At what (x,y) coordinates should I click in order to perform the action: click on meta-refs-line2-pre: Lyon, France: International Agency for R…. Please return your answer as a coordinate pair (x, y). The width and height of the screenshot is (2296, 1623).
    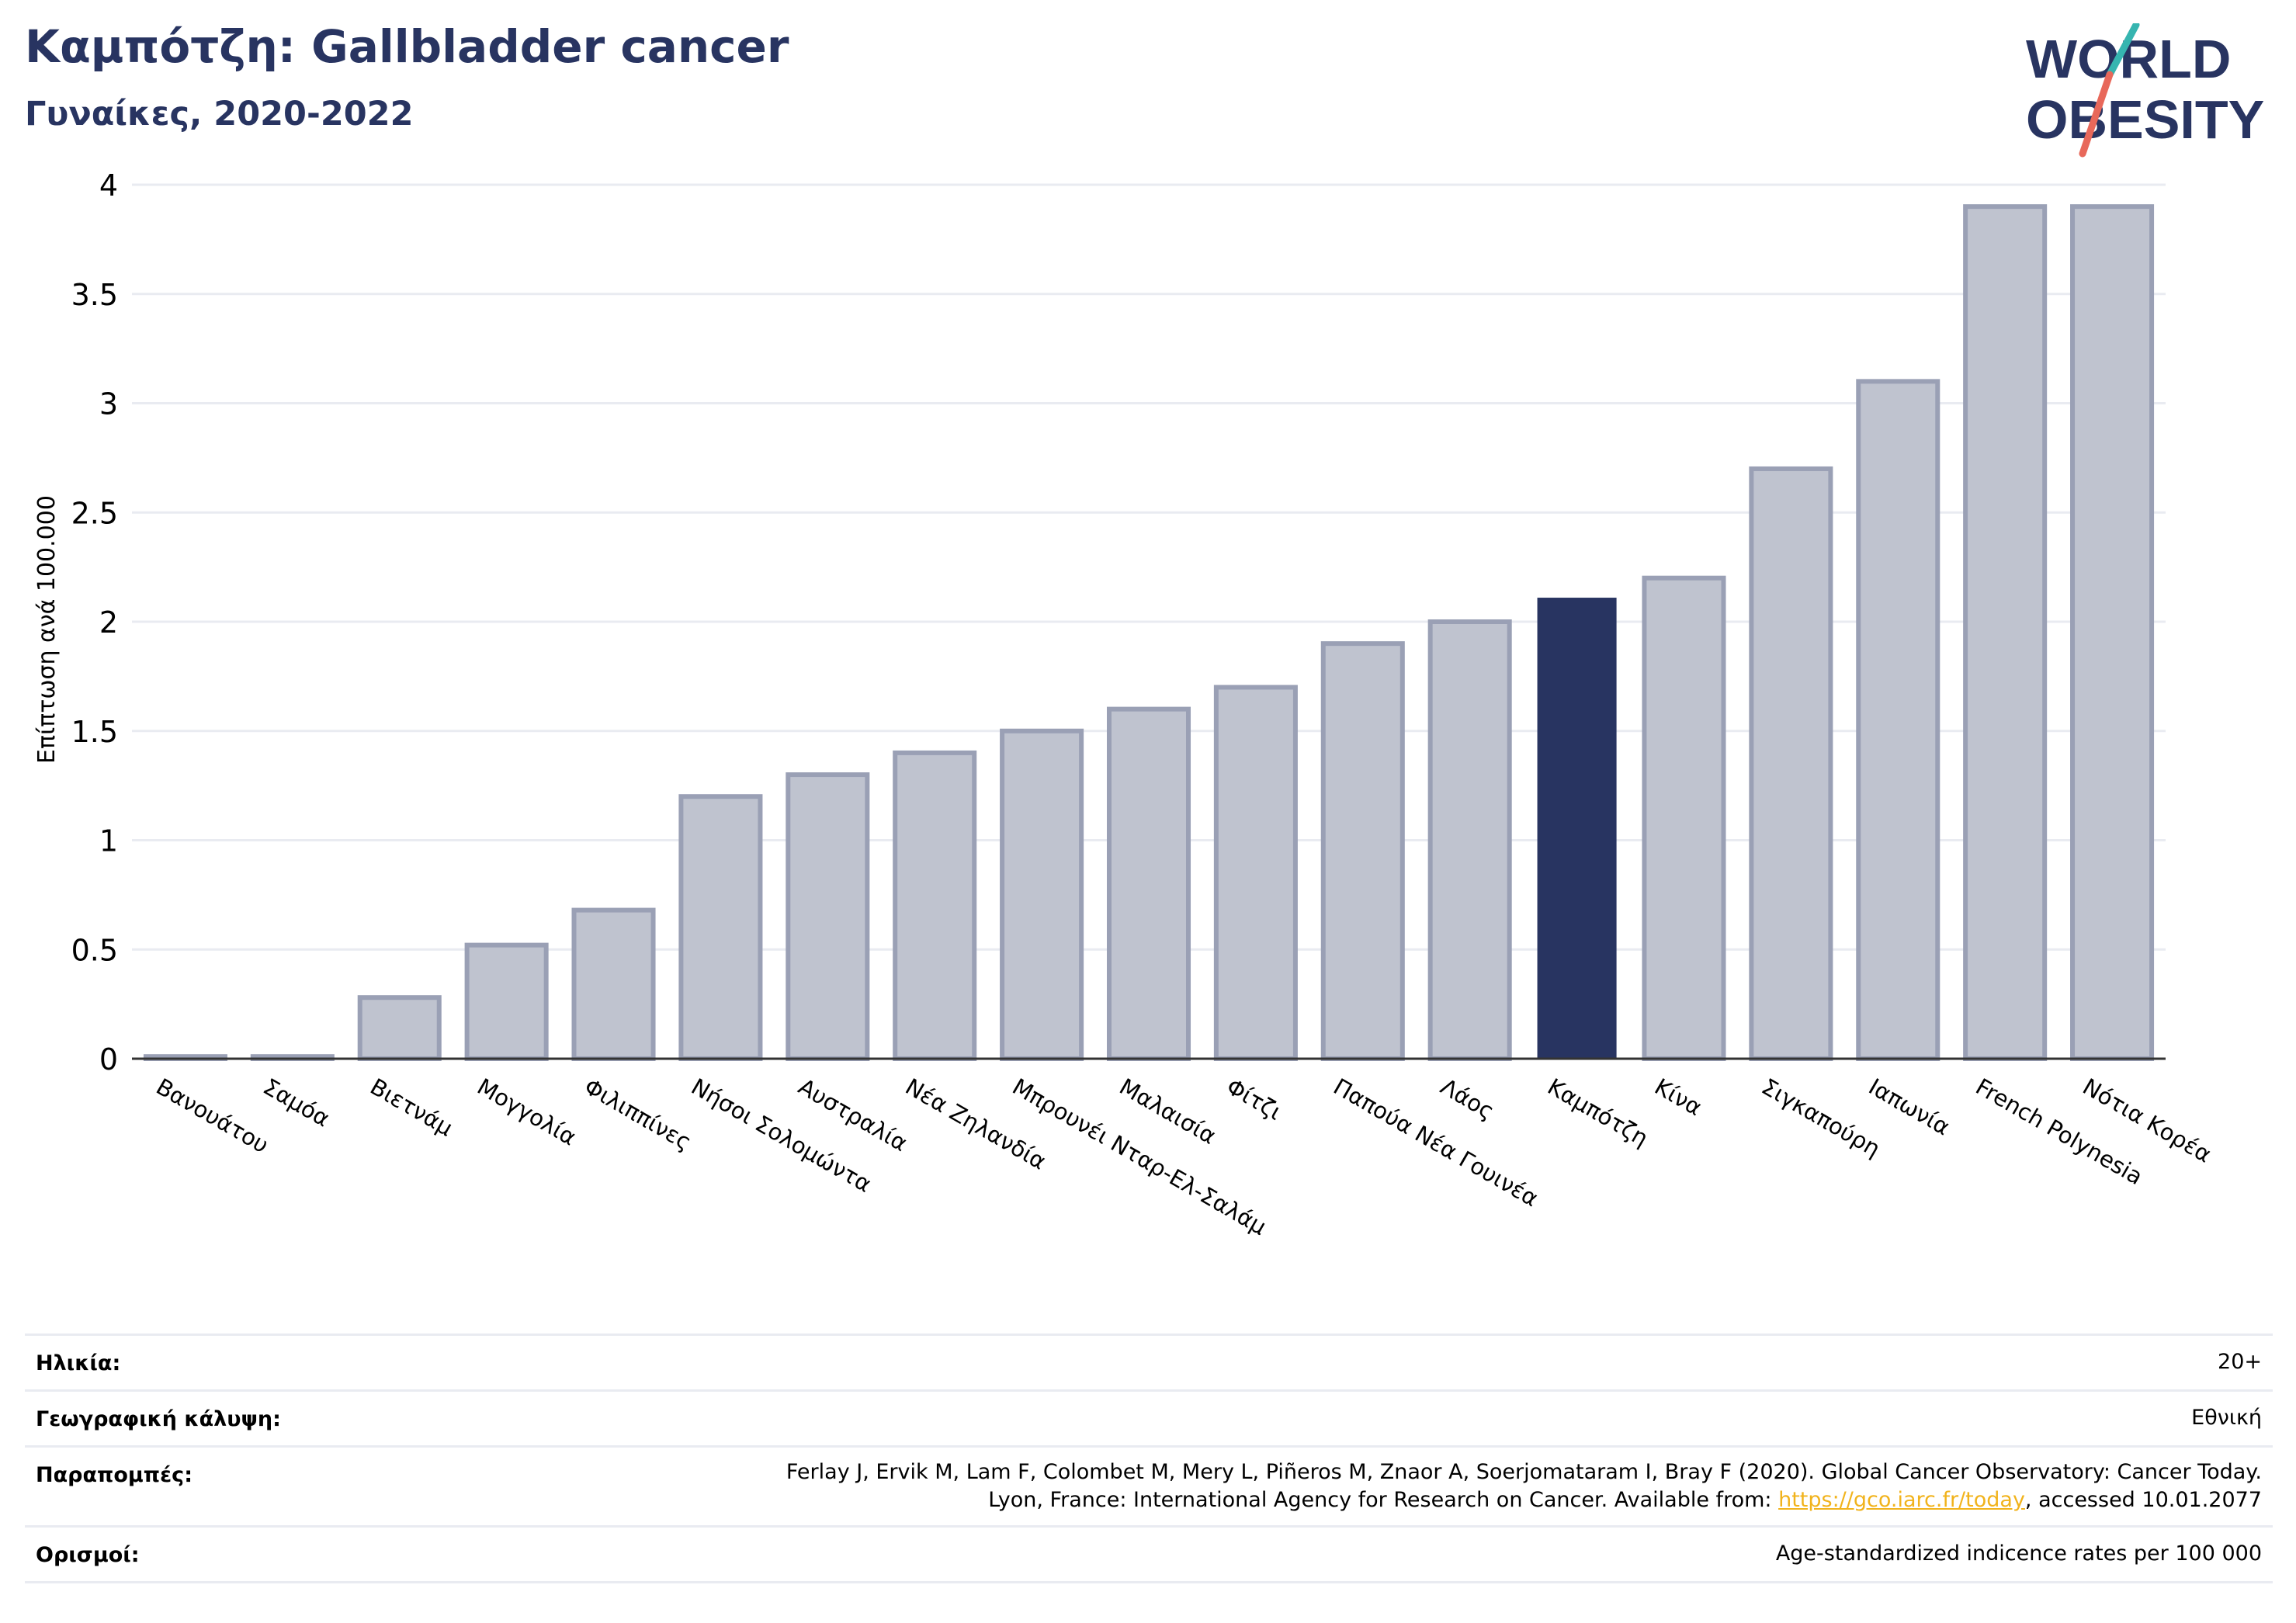
    Looking at the image, I should click on (1383, 1500).